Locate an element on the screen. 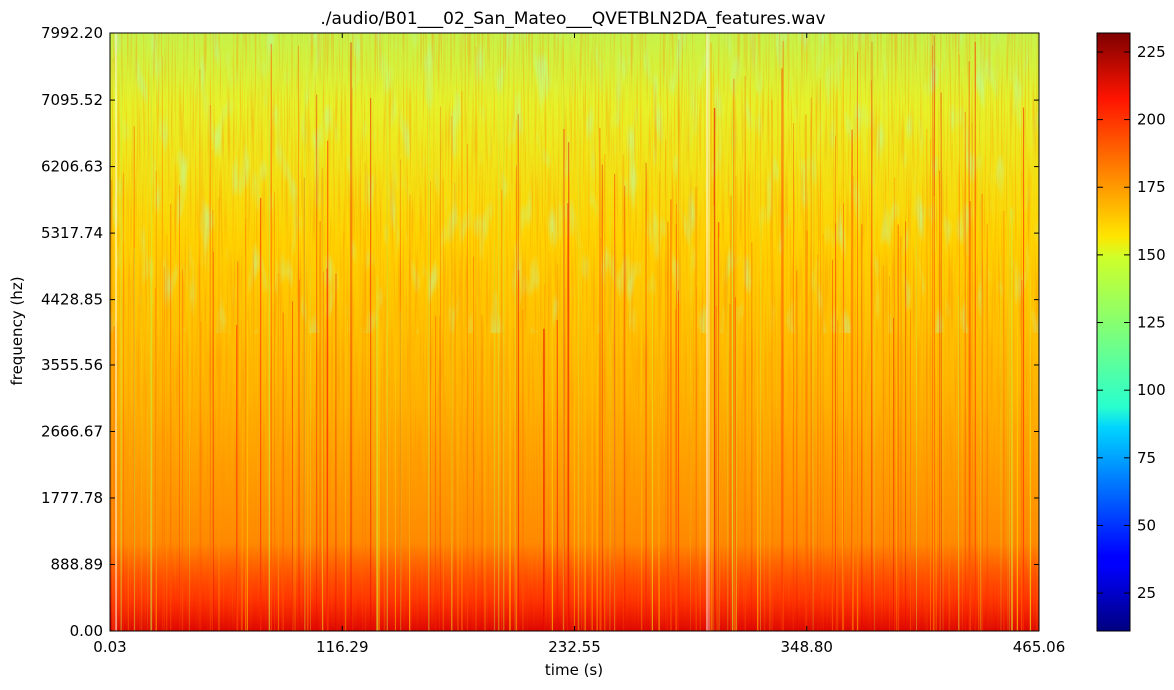 This screenshot has height=690, width=1174. x-tick-label: 0.03 is located at coordinates (109, 647).